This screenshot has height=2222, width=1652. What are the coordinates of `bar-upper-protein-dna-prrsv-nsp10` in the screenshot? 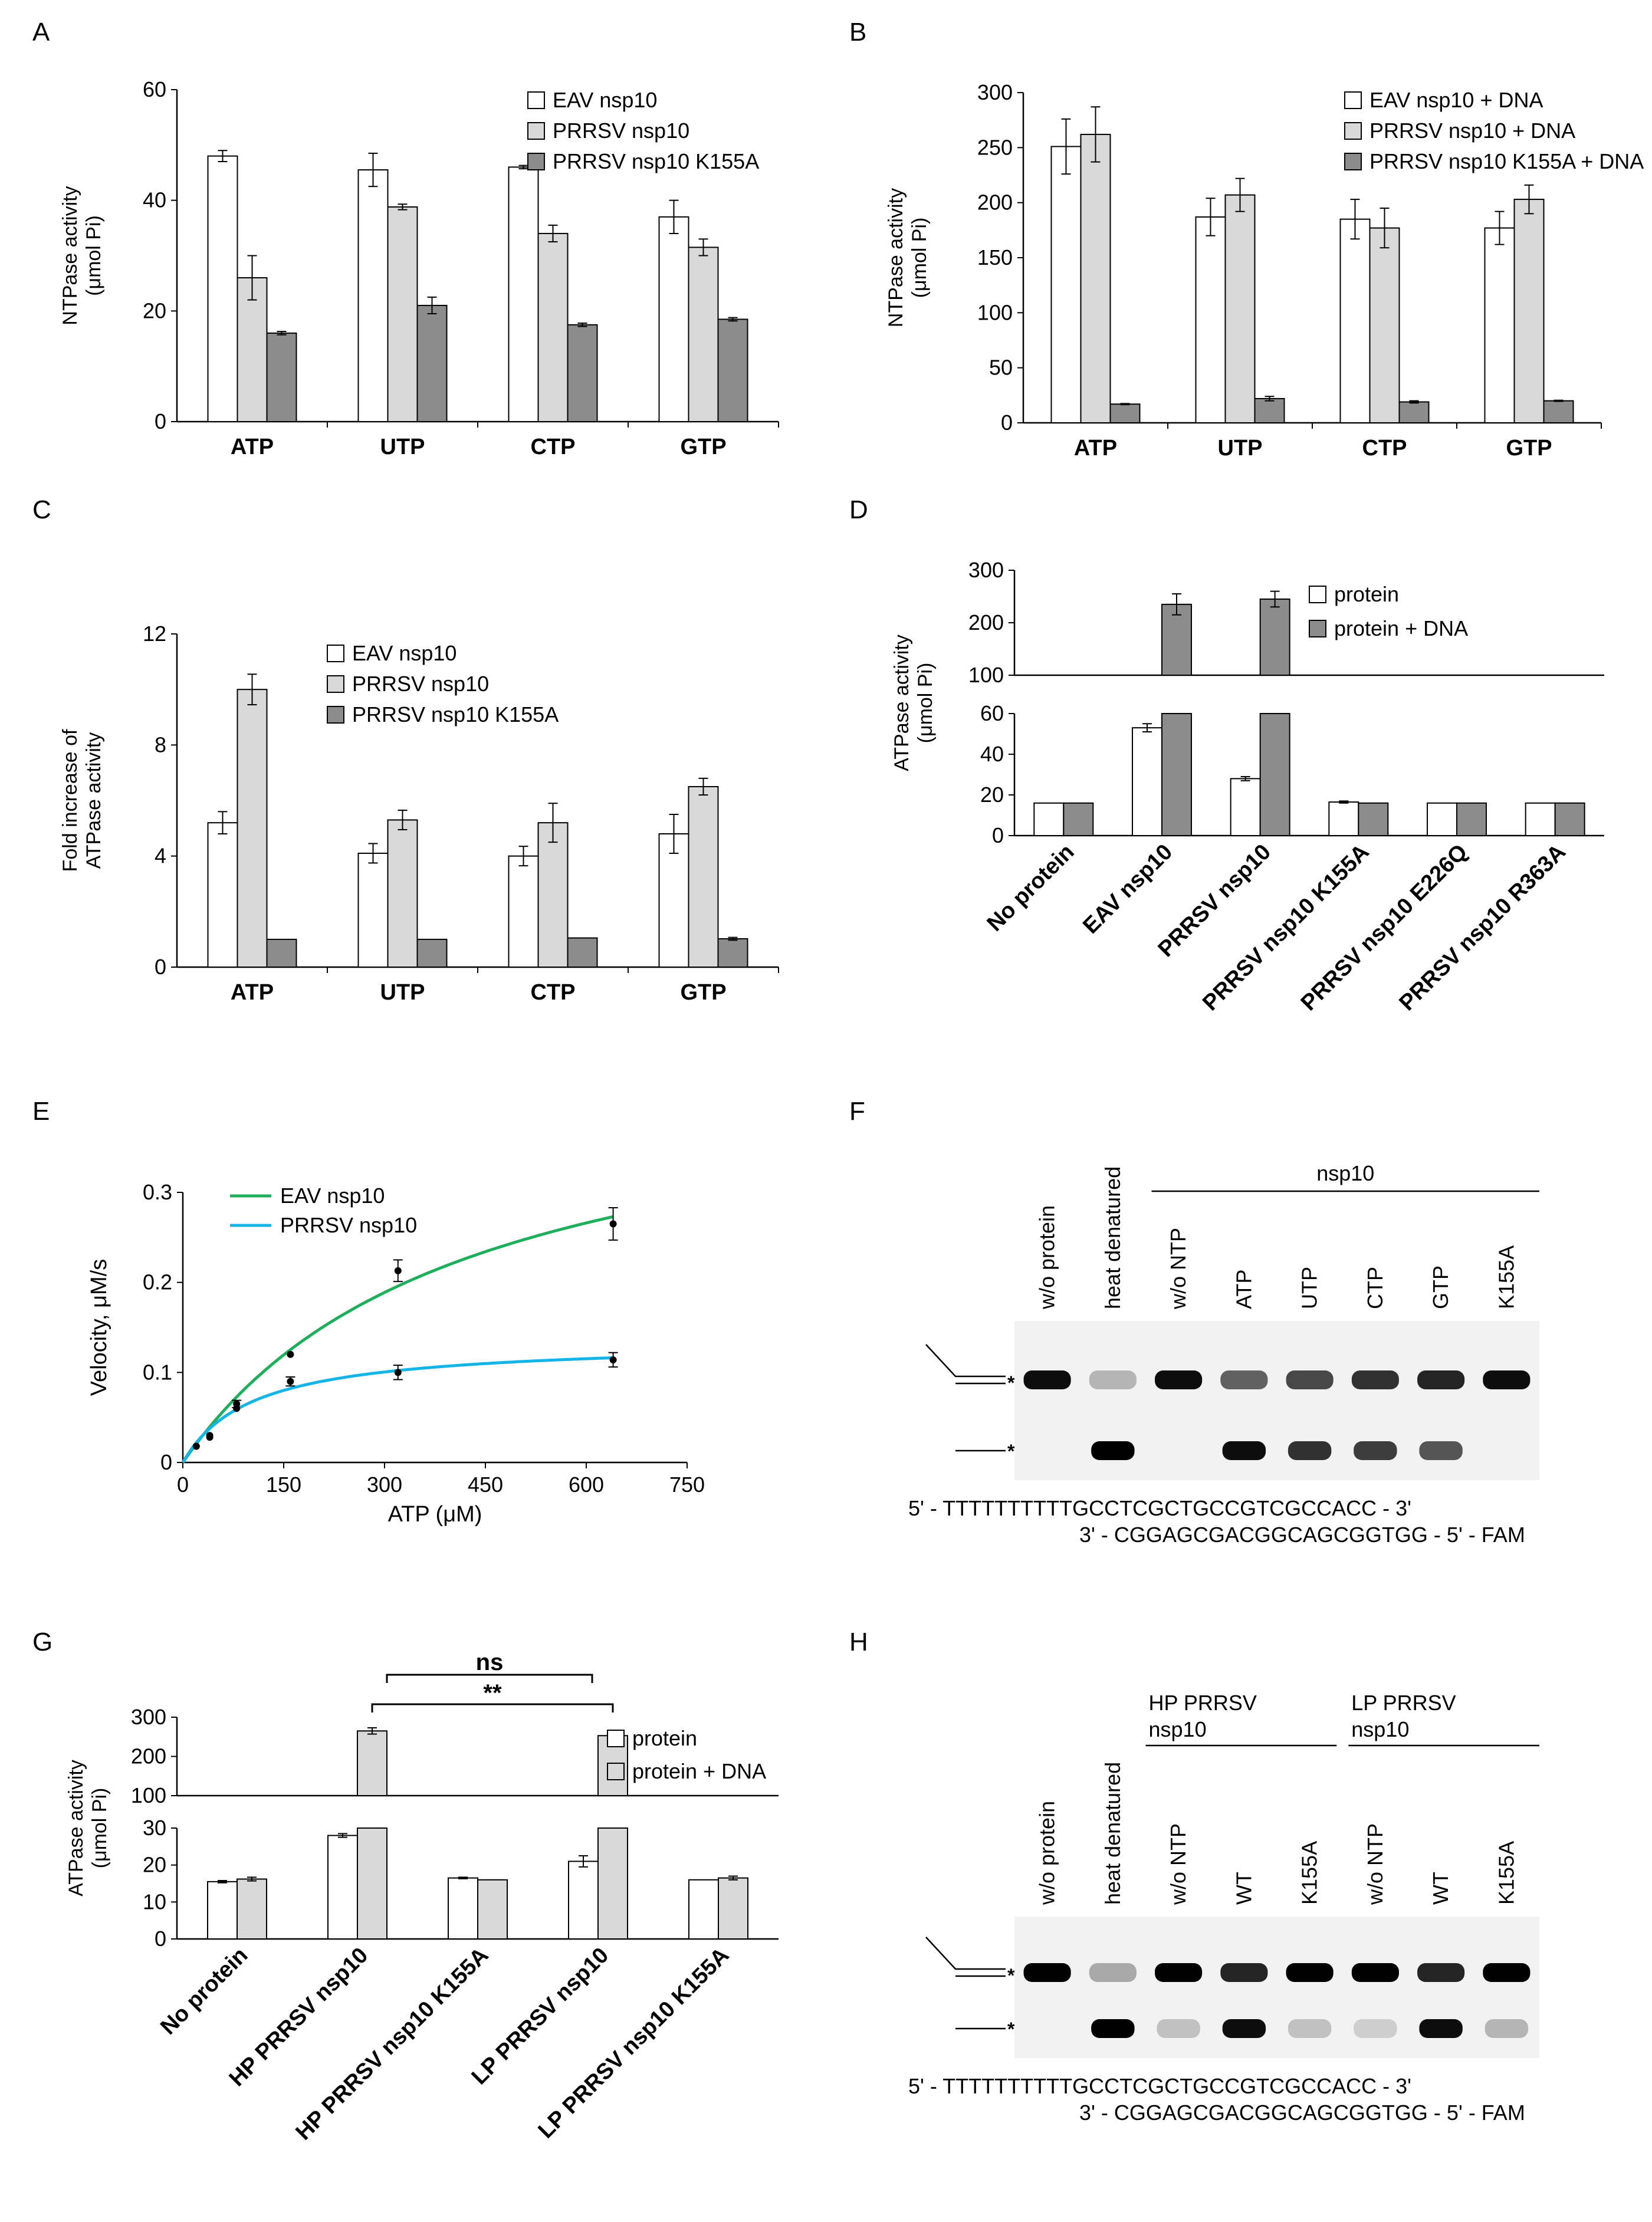 It's located at (1274, 637).